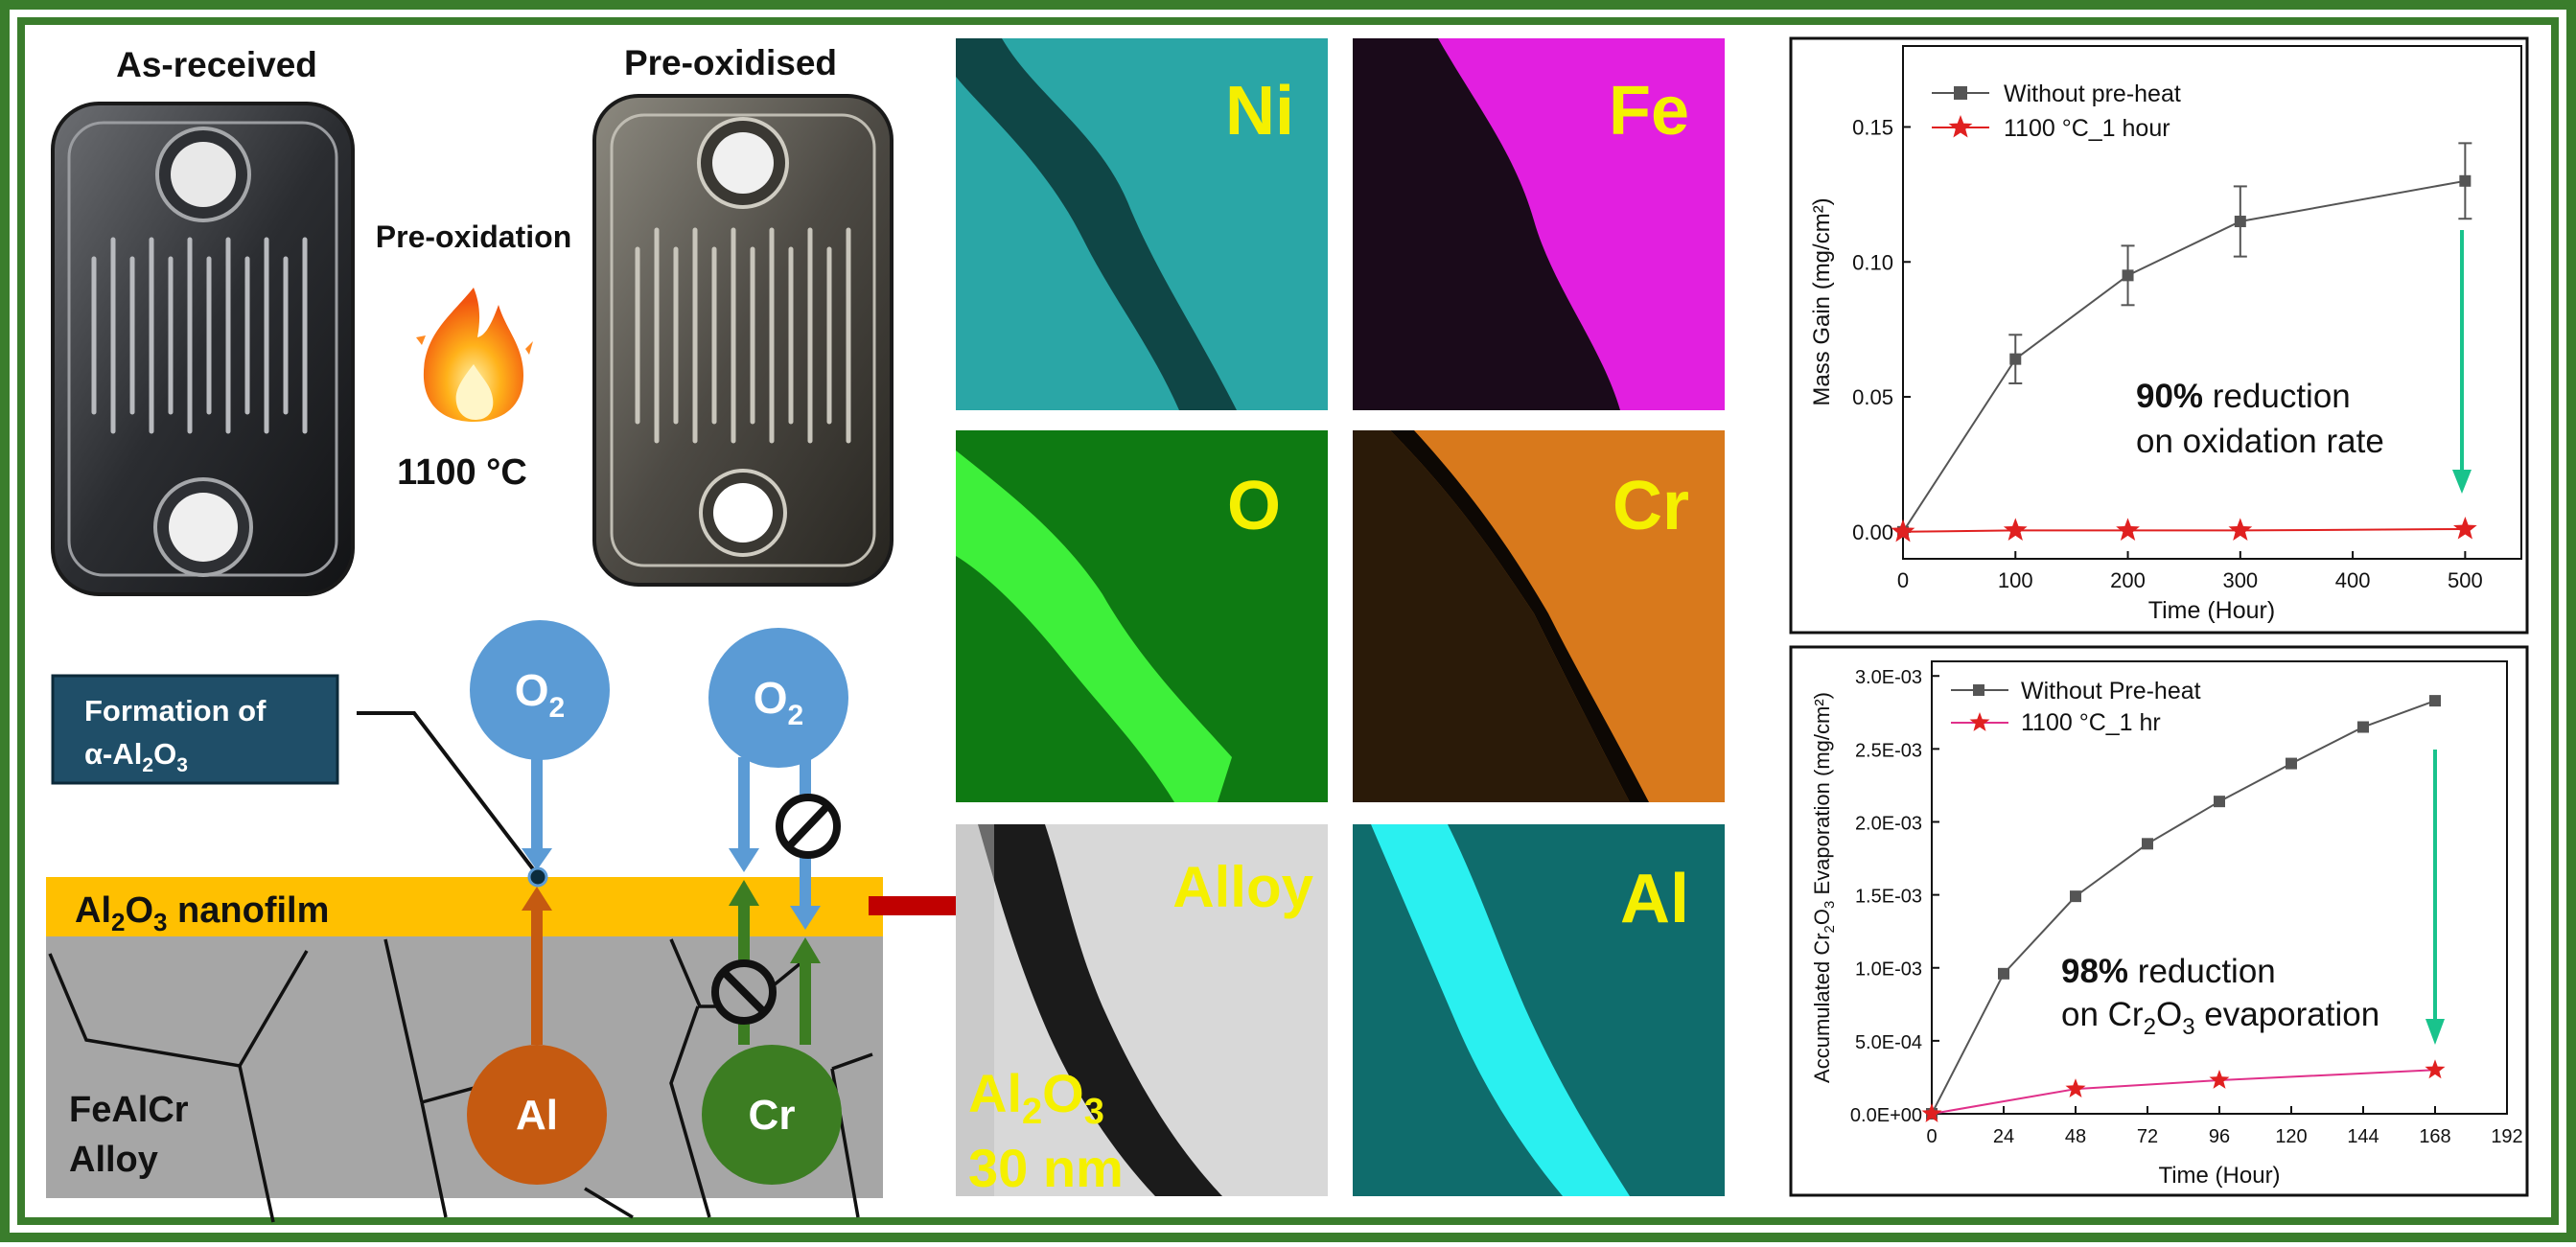 This screenshot has width=2576, height=1247. Describe the element at coordinates (2363, 1136) in the screenshot. I see `chart2-x-tick-label: 144` at that location.